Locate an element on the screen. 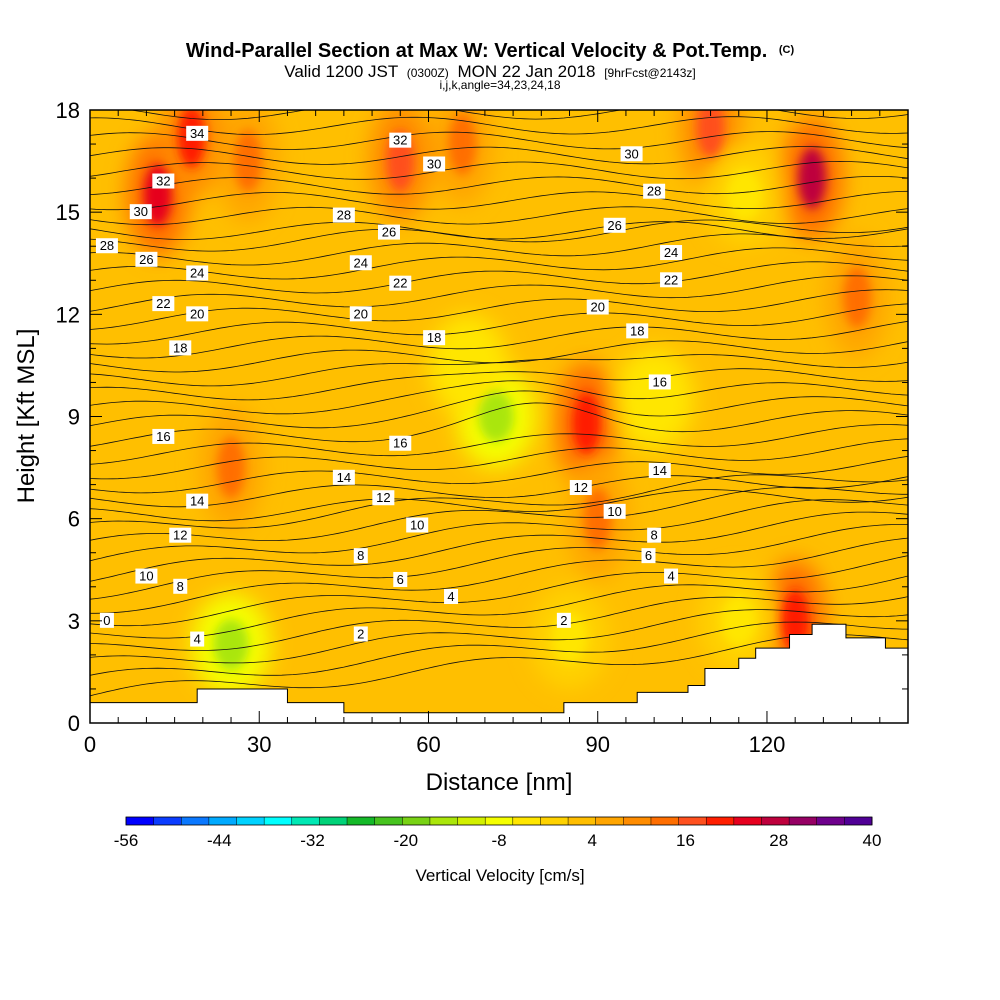  contour-label: 28 is located at coordinates (654, 191).